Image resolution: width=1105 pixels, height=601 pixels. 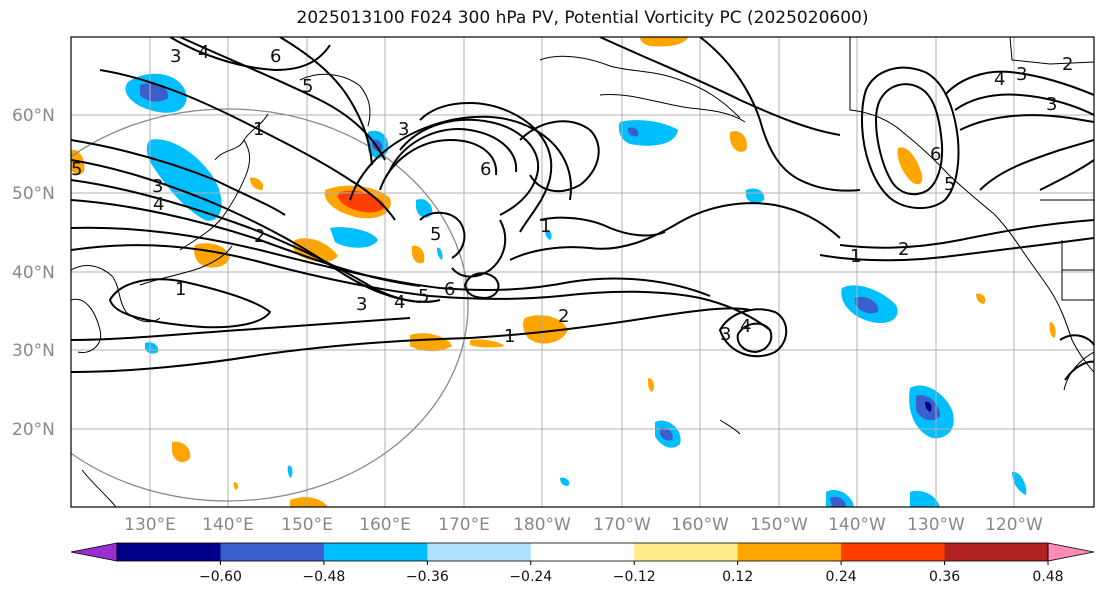 I want to click on contour-label-6c: 6, so click(x=485, y=169).